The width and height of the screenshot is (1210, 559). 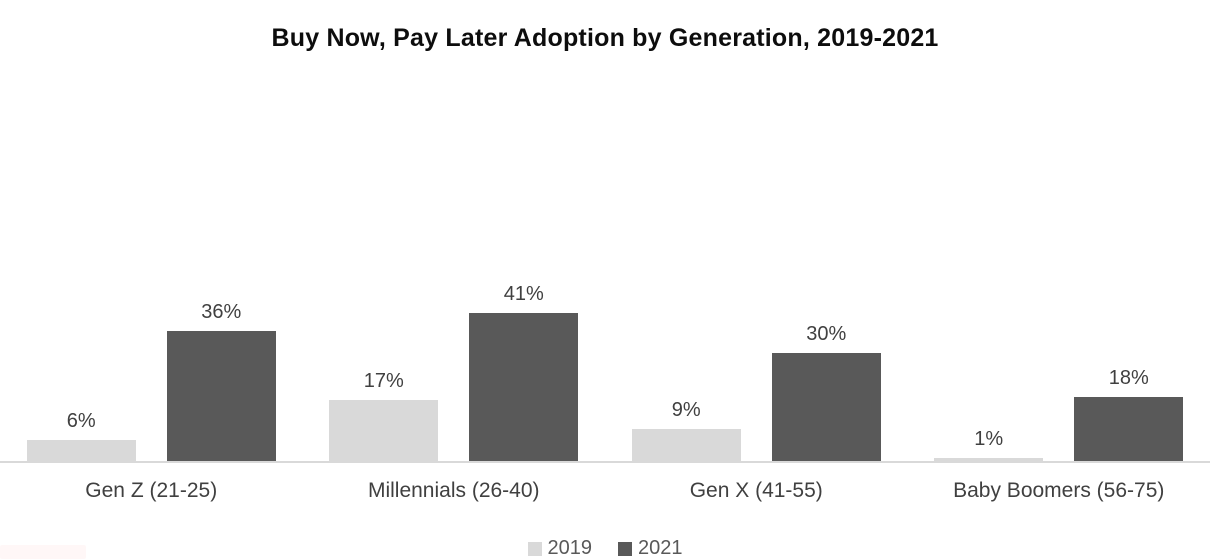 What do you see at coordinates (221, 396) in the screenshot?
I see `bar-2021-gen-z` at bounding box center [221, 396].